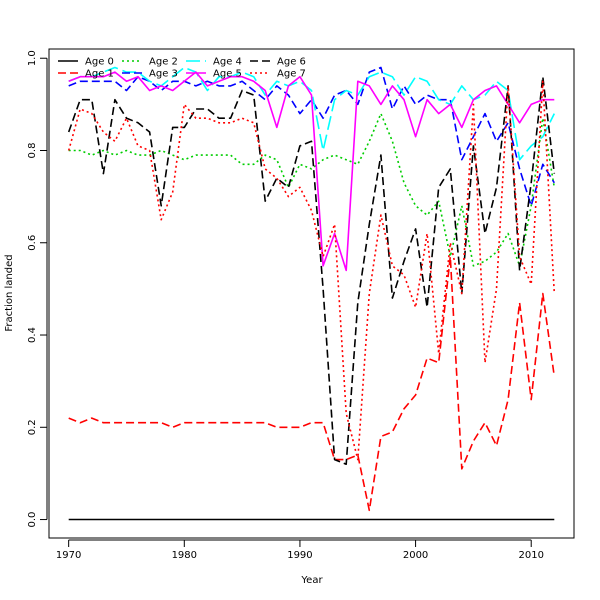 This screenshot has height=600, width=600. I want to click on x-tick-label: 2010, so click(530, 555).